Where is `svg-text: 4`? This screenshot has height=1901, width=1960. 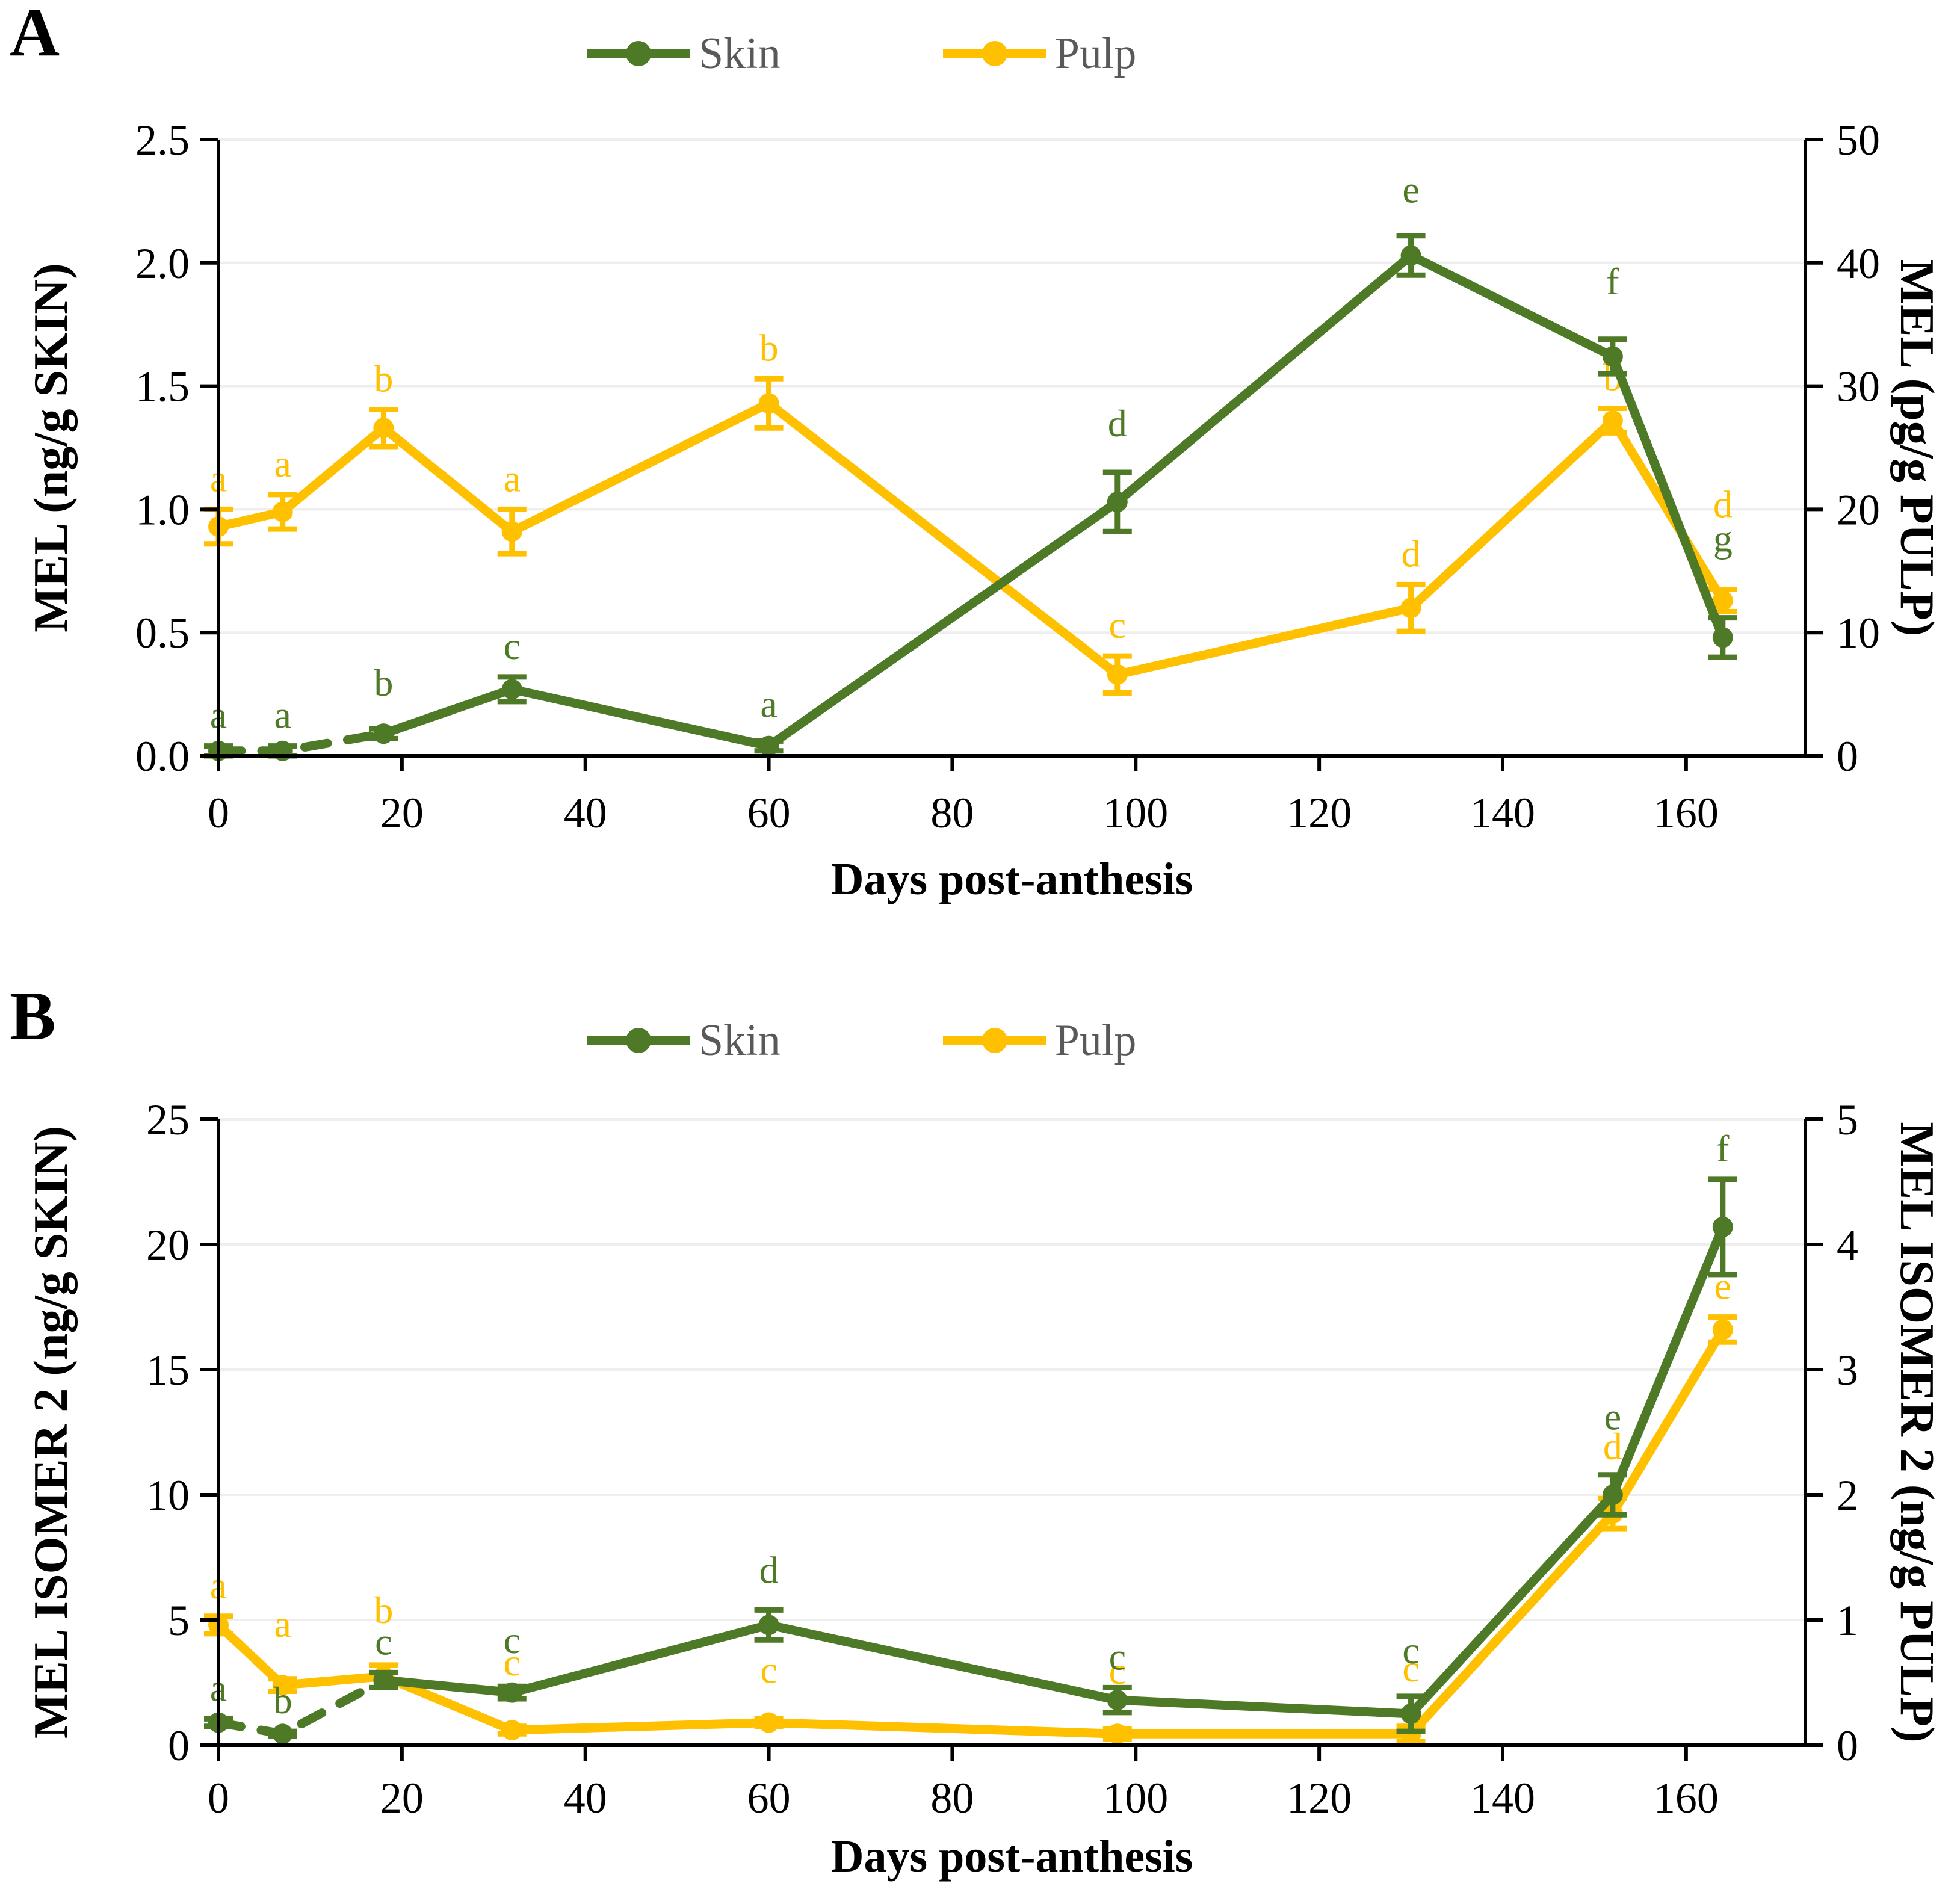 svg-text: 4 is located at coordinates (1847, 1245).